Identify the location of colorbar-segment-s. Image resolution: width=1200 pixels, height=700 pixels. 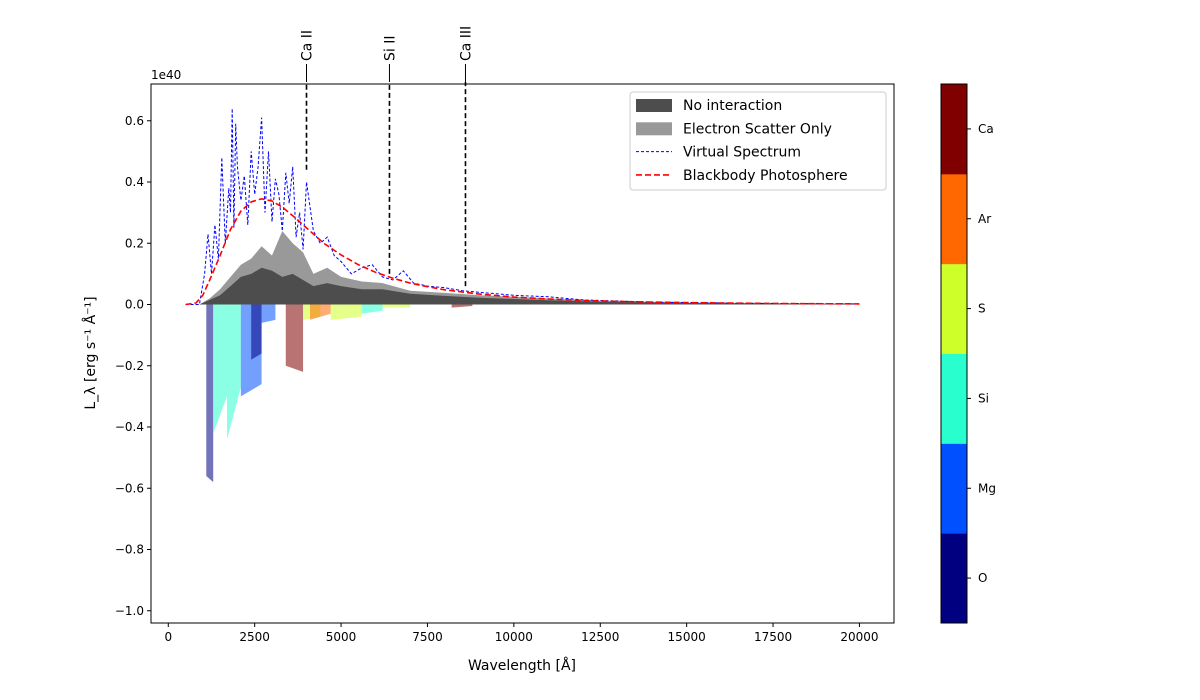
(954, 308).